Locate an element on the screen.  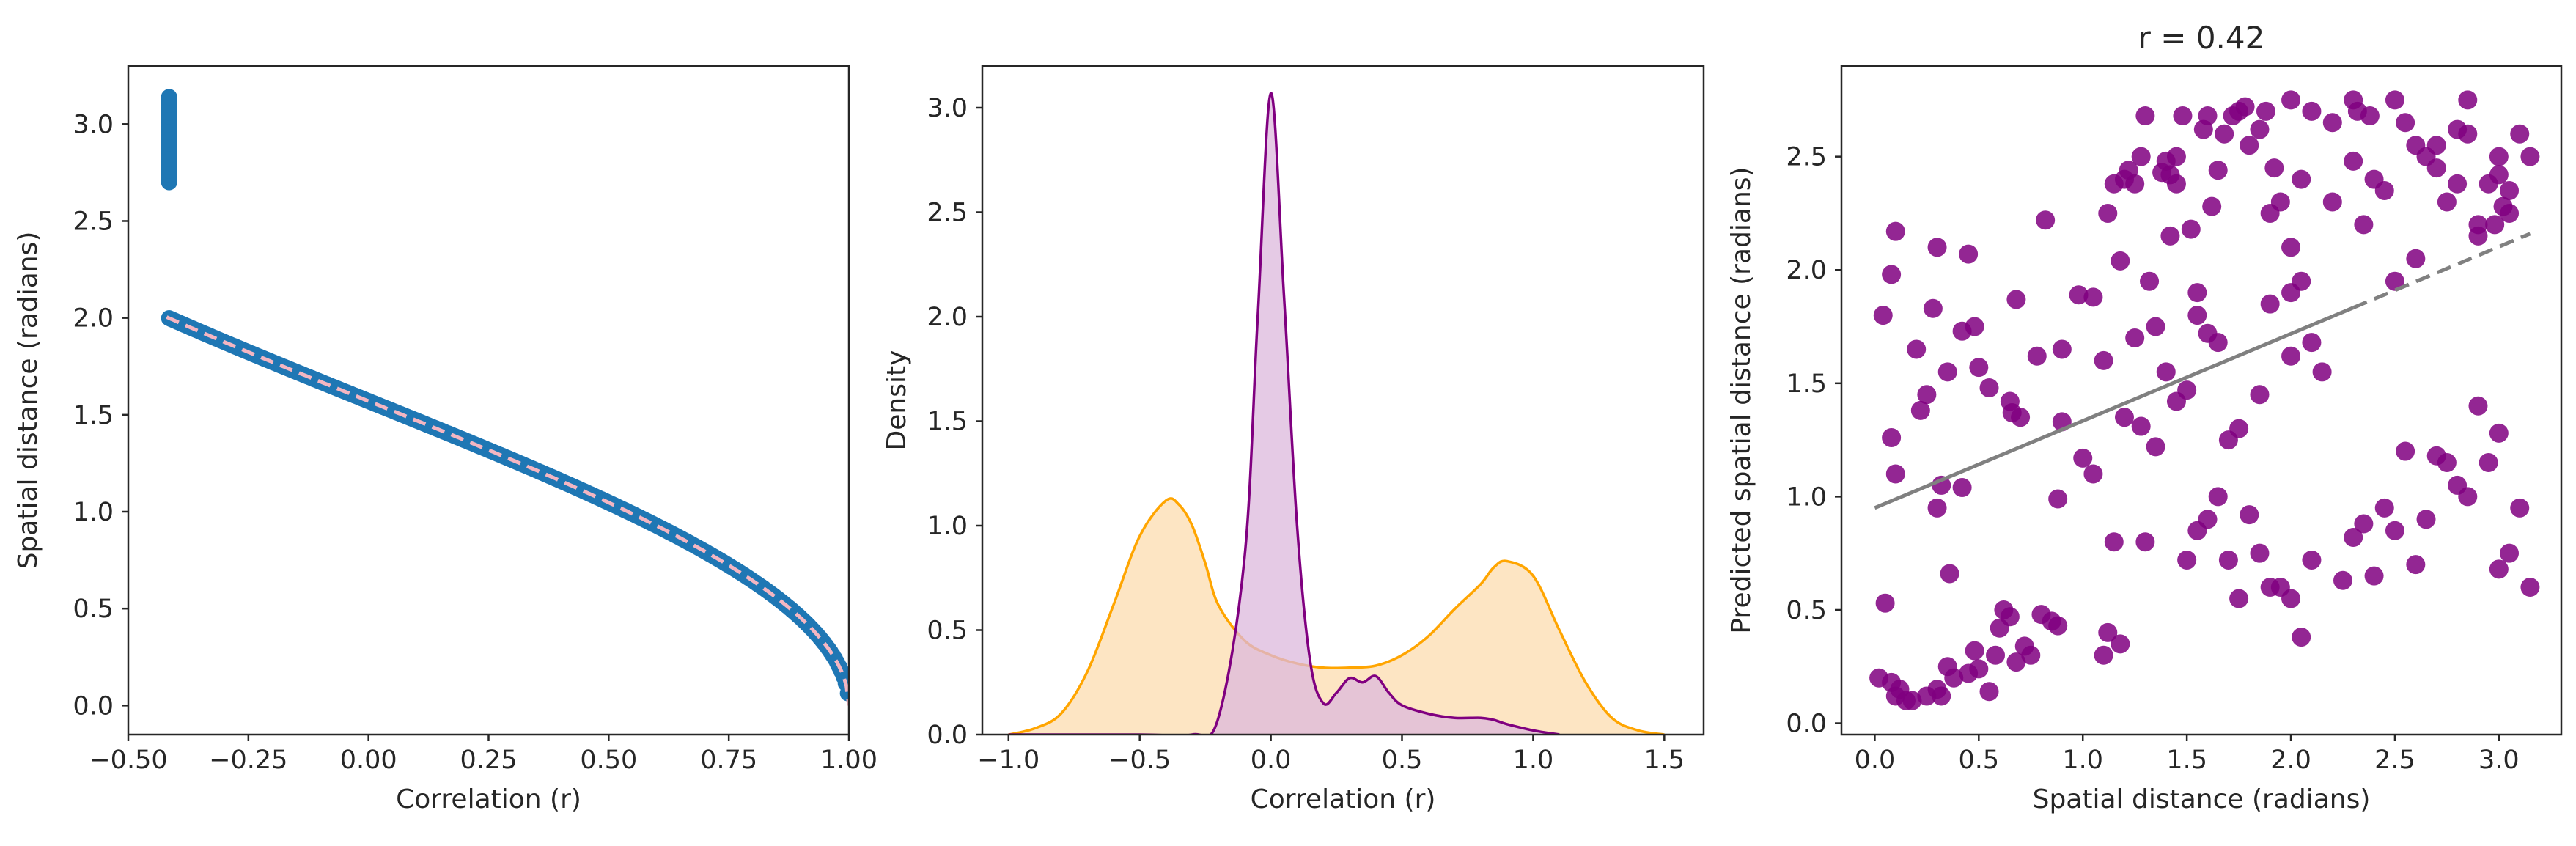
x-tick-label: −0.25 is located at coordinates (248, 761).